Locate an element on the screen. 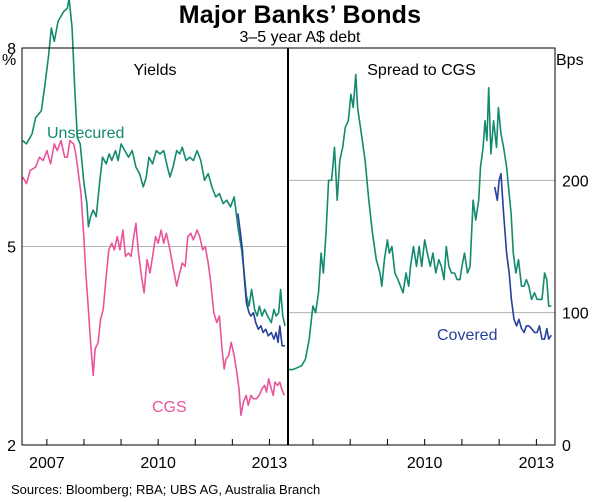 This screenshot has height=502, width=600. series-label-unsecured: Unsecured is located at coordinates (85, 133).